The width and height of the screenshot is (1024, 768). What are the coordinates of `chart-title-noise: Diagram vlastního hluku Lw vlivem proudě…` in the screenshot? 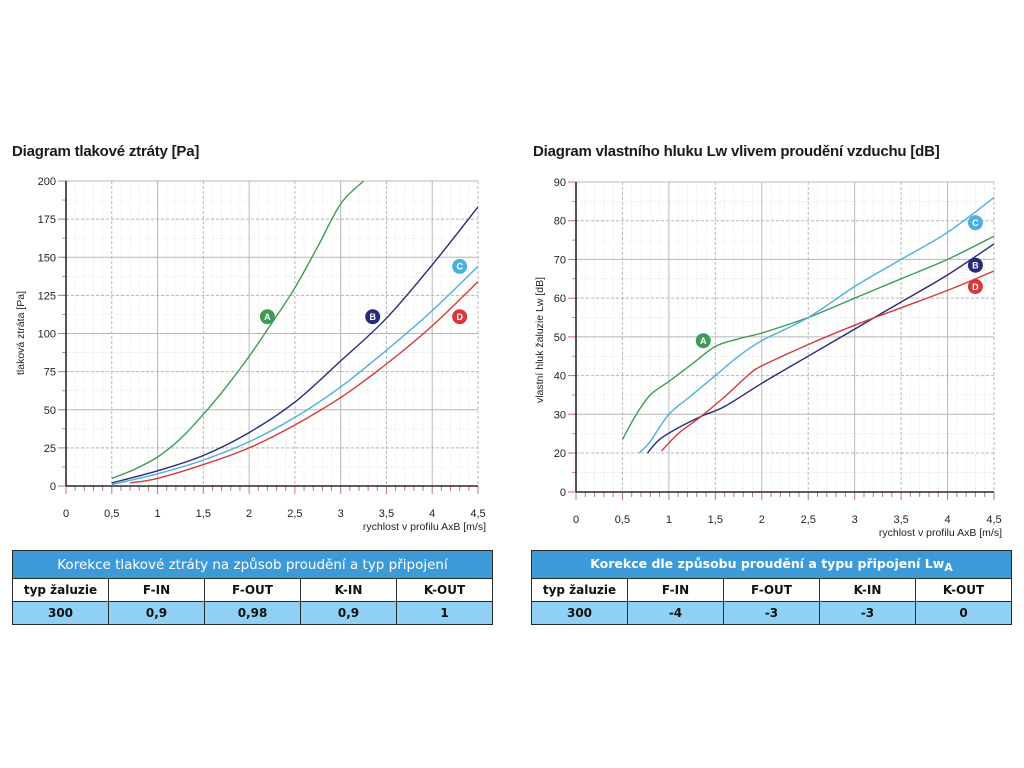 It's located at (736, 151).